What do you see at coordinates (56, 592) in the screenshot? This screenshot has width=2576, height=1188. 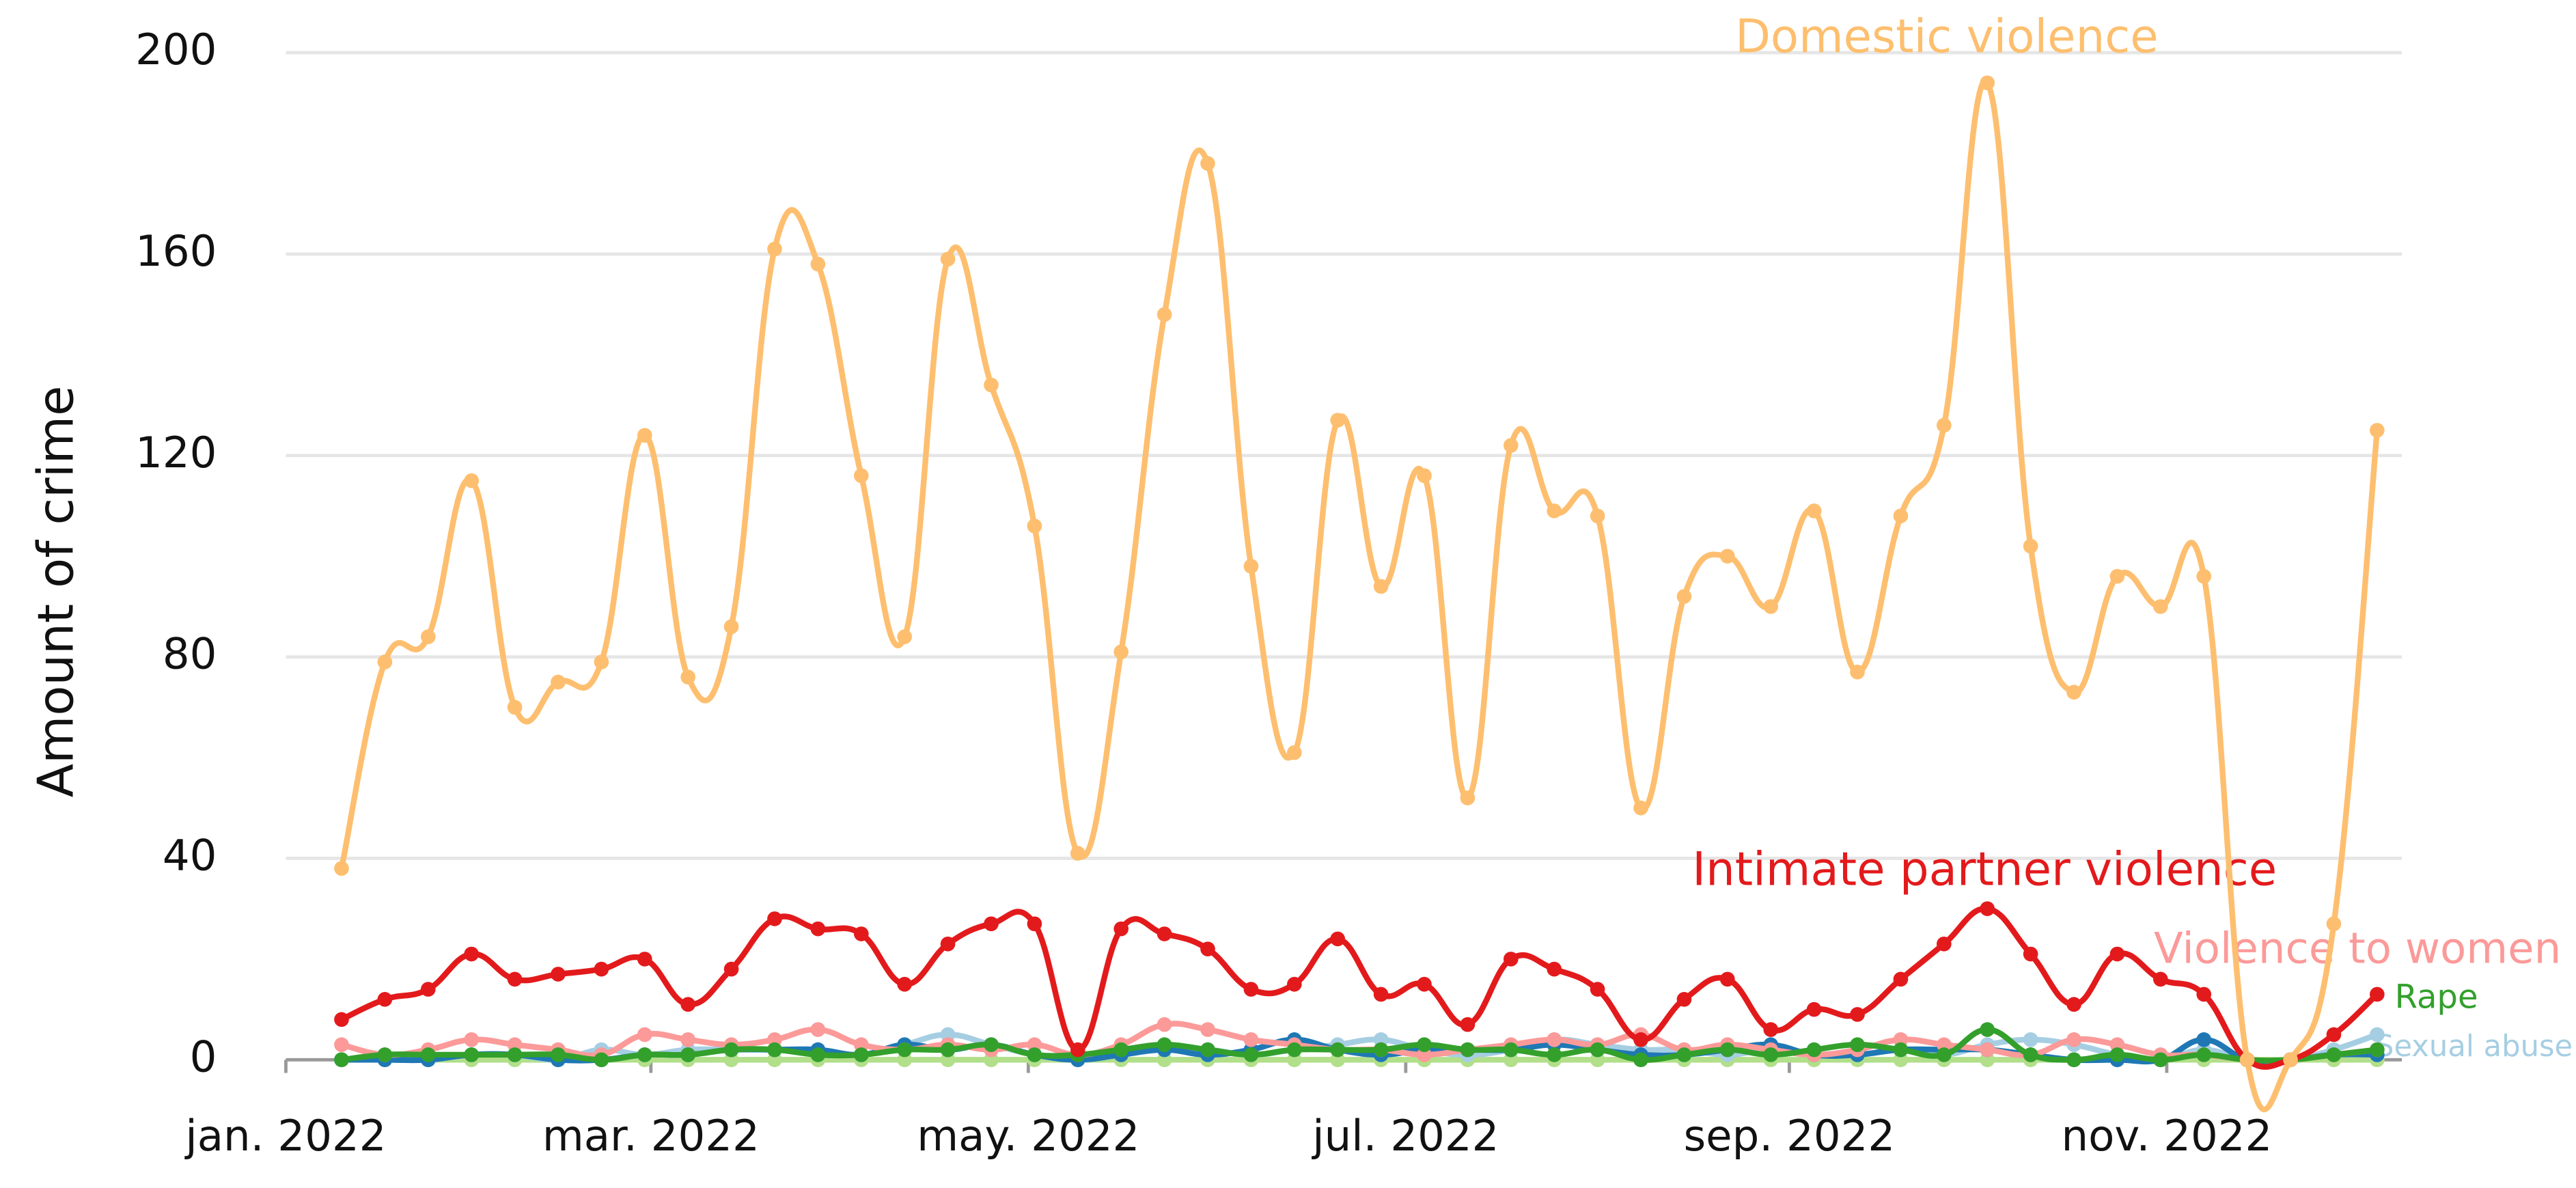 I see `y-axis-label: Amount of crime` at bounding box center [56, 592].